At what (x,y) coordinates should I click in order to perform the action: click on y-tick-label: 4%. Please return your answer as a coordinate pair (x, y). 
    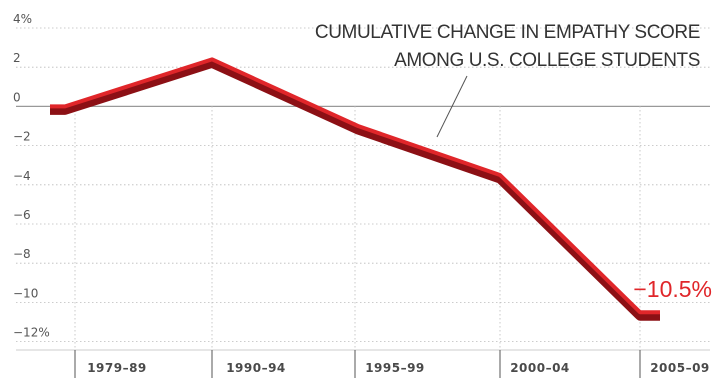
    Looking at the image, I should click on (22, 19).